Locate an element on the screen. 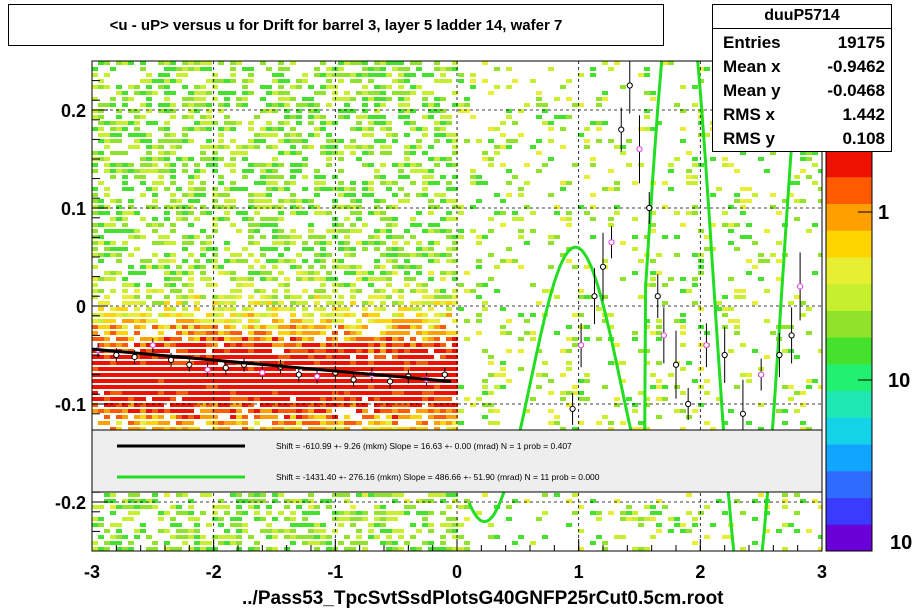 Image resolution: width=914 pixels, height=615 pixels. y-tick-label: -0.2 is located at coordinates (70, 503).